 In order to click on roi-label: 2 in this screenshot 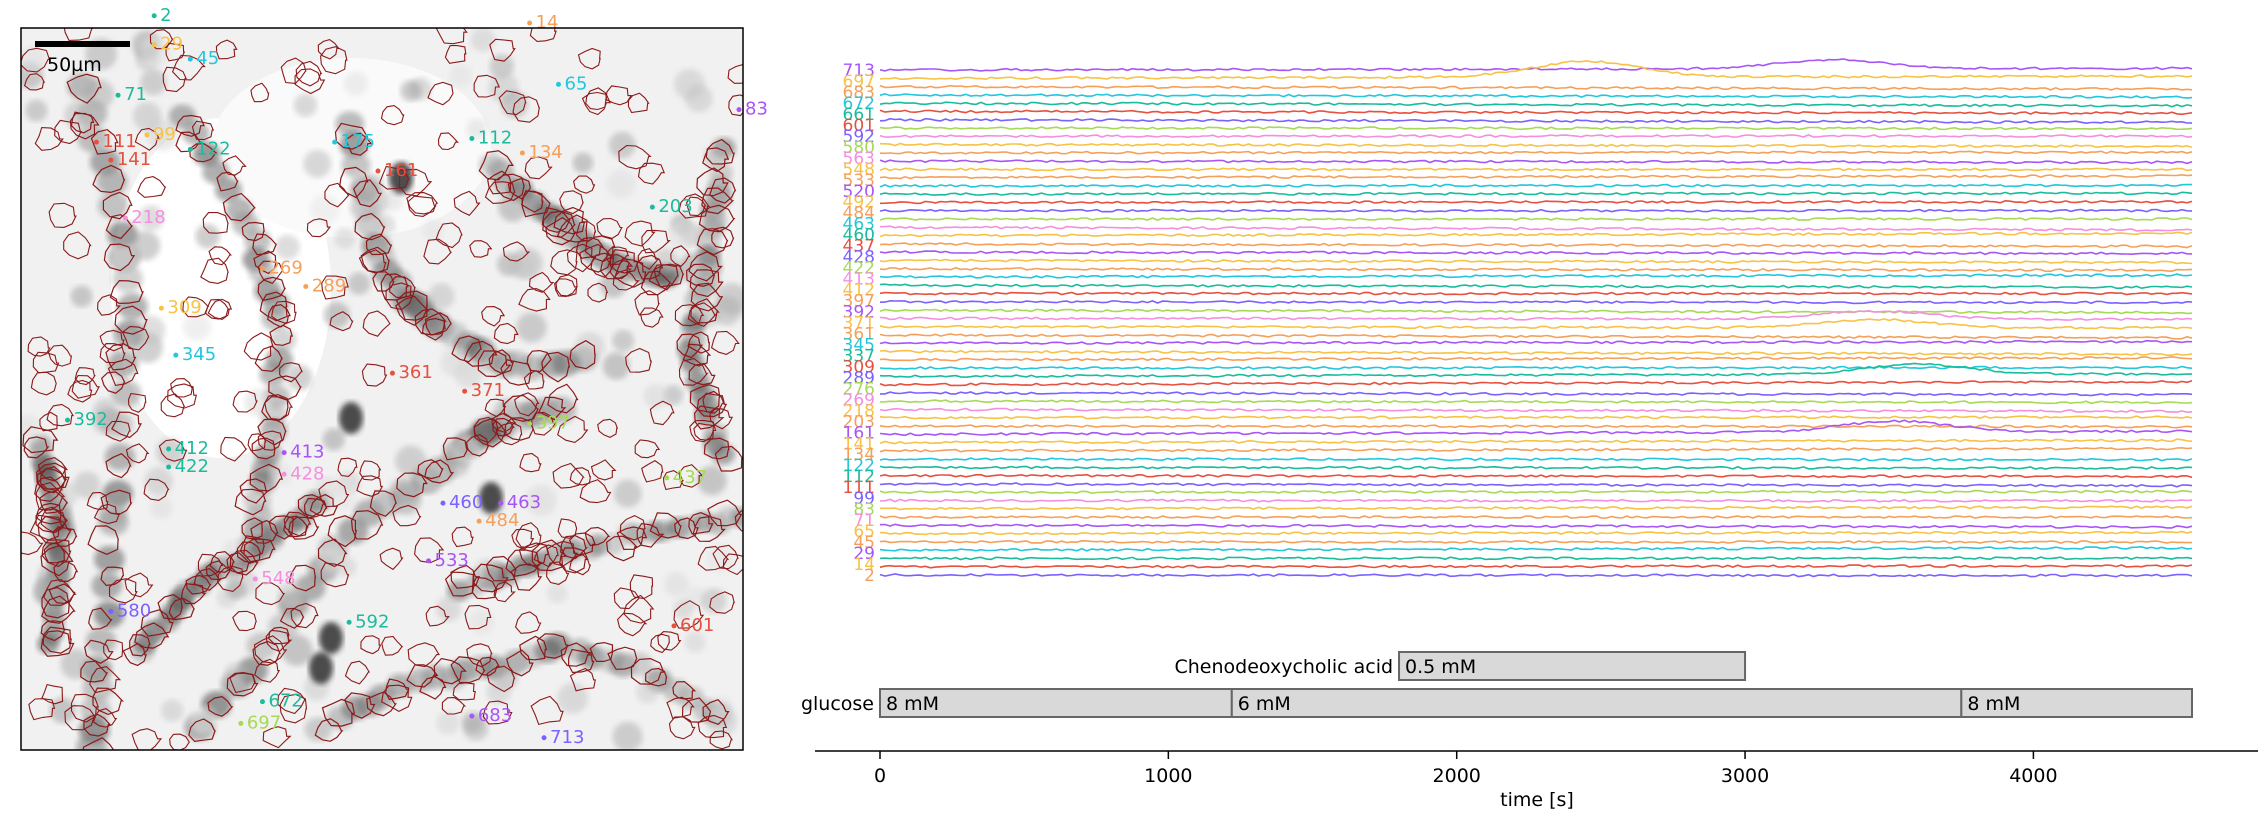, I will do `click(165, 15)`.